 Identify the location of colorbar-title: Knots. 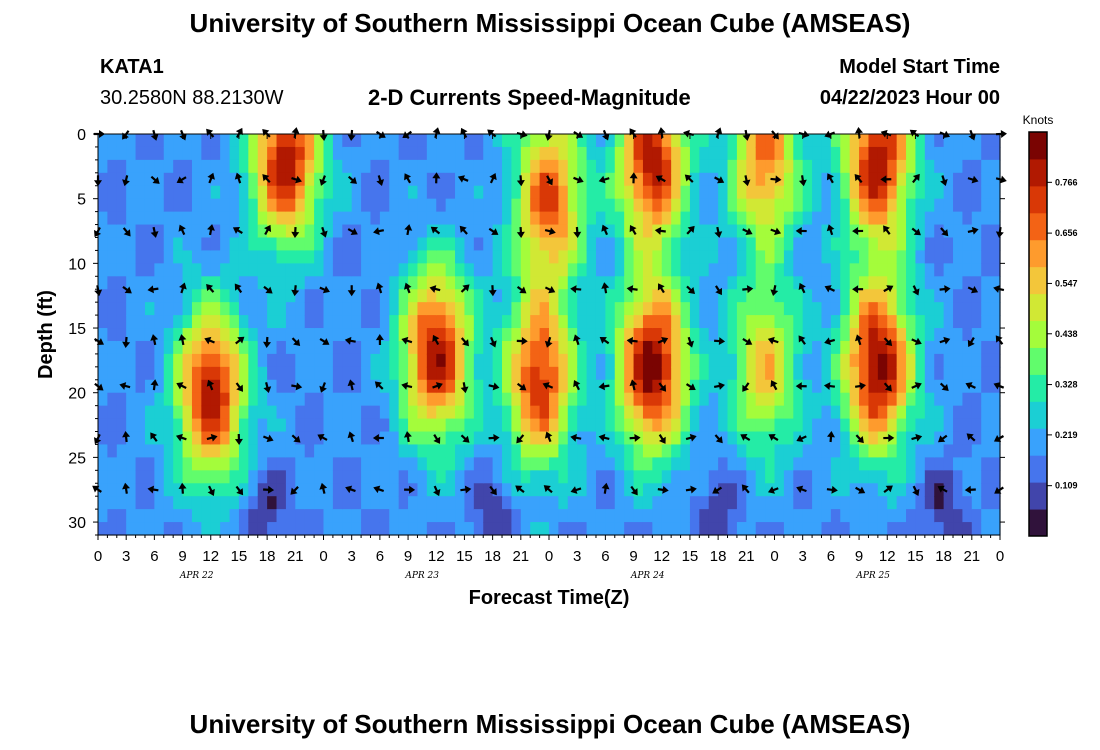
(1038, 120).